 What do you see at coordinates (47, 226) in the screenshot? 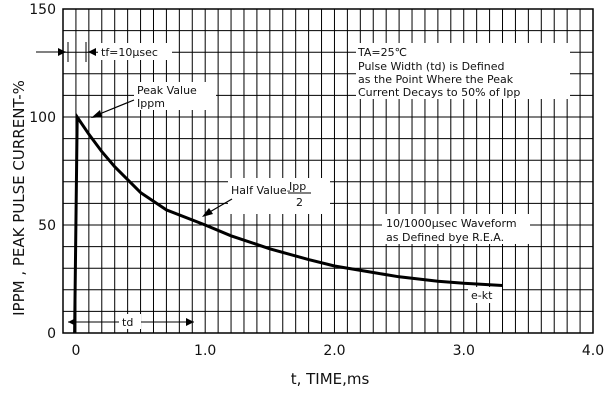
I see `y-tick-label: 50` at bounding box center [47, 226].